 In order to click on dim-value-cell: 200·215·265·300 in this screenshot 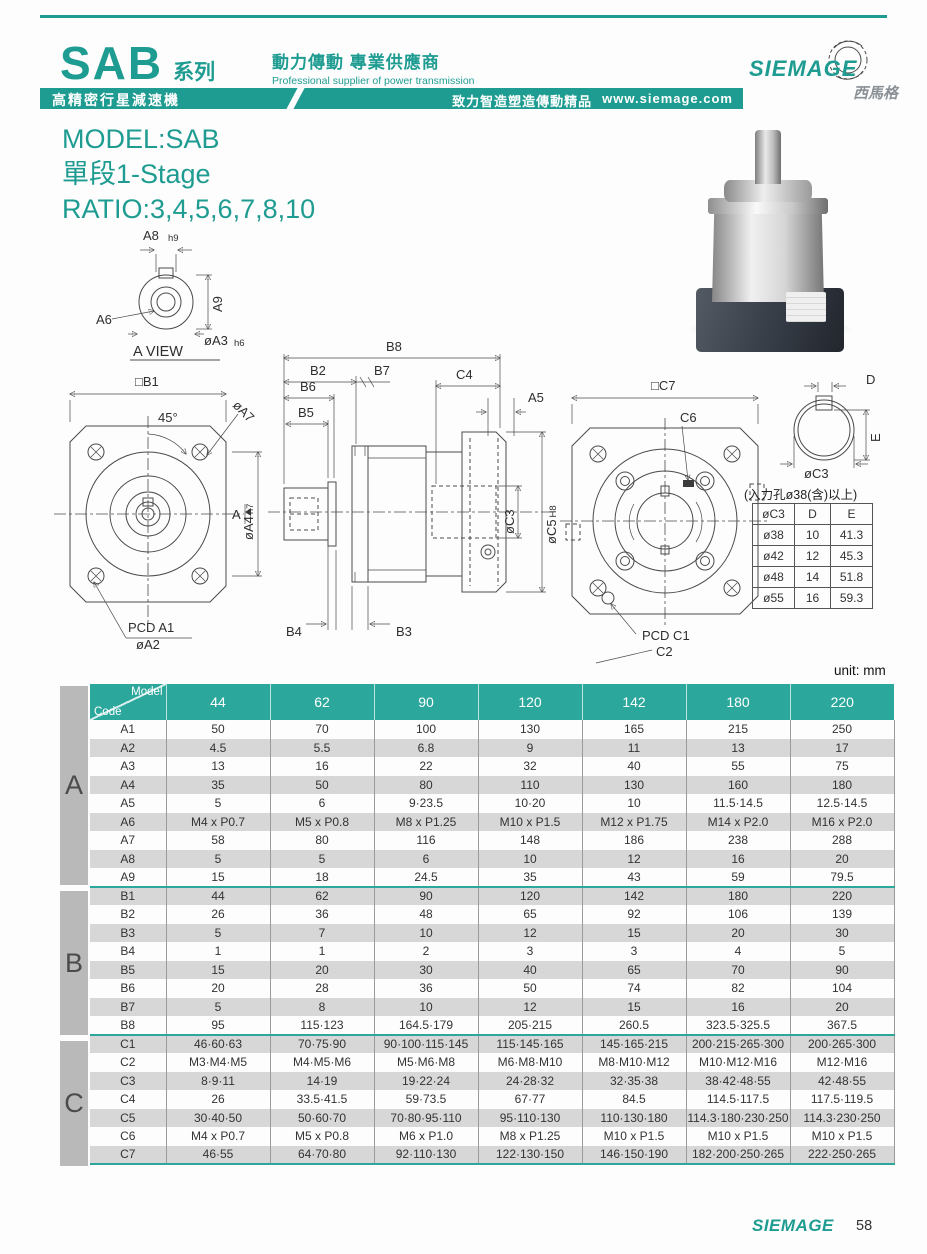, I will do `click(738, 1043)`.